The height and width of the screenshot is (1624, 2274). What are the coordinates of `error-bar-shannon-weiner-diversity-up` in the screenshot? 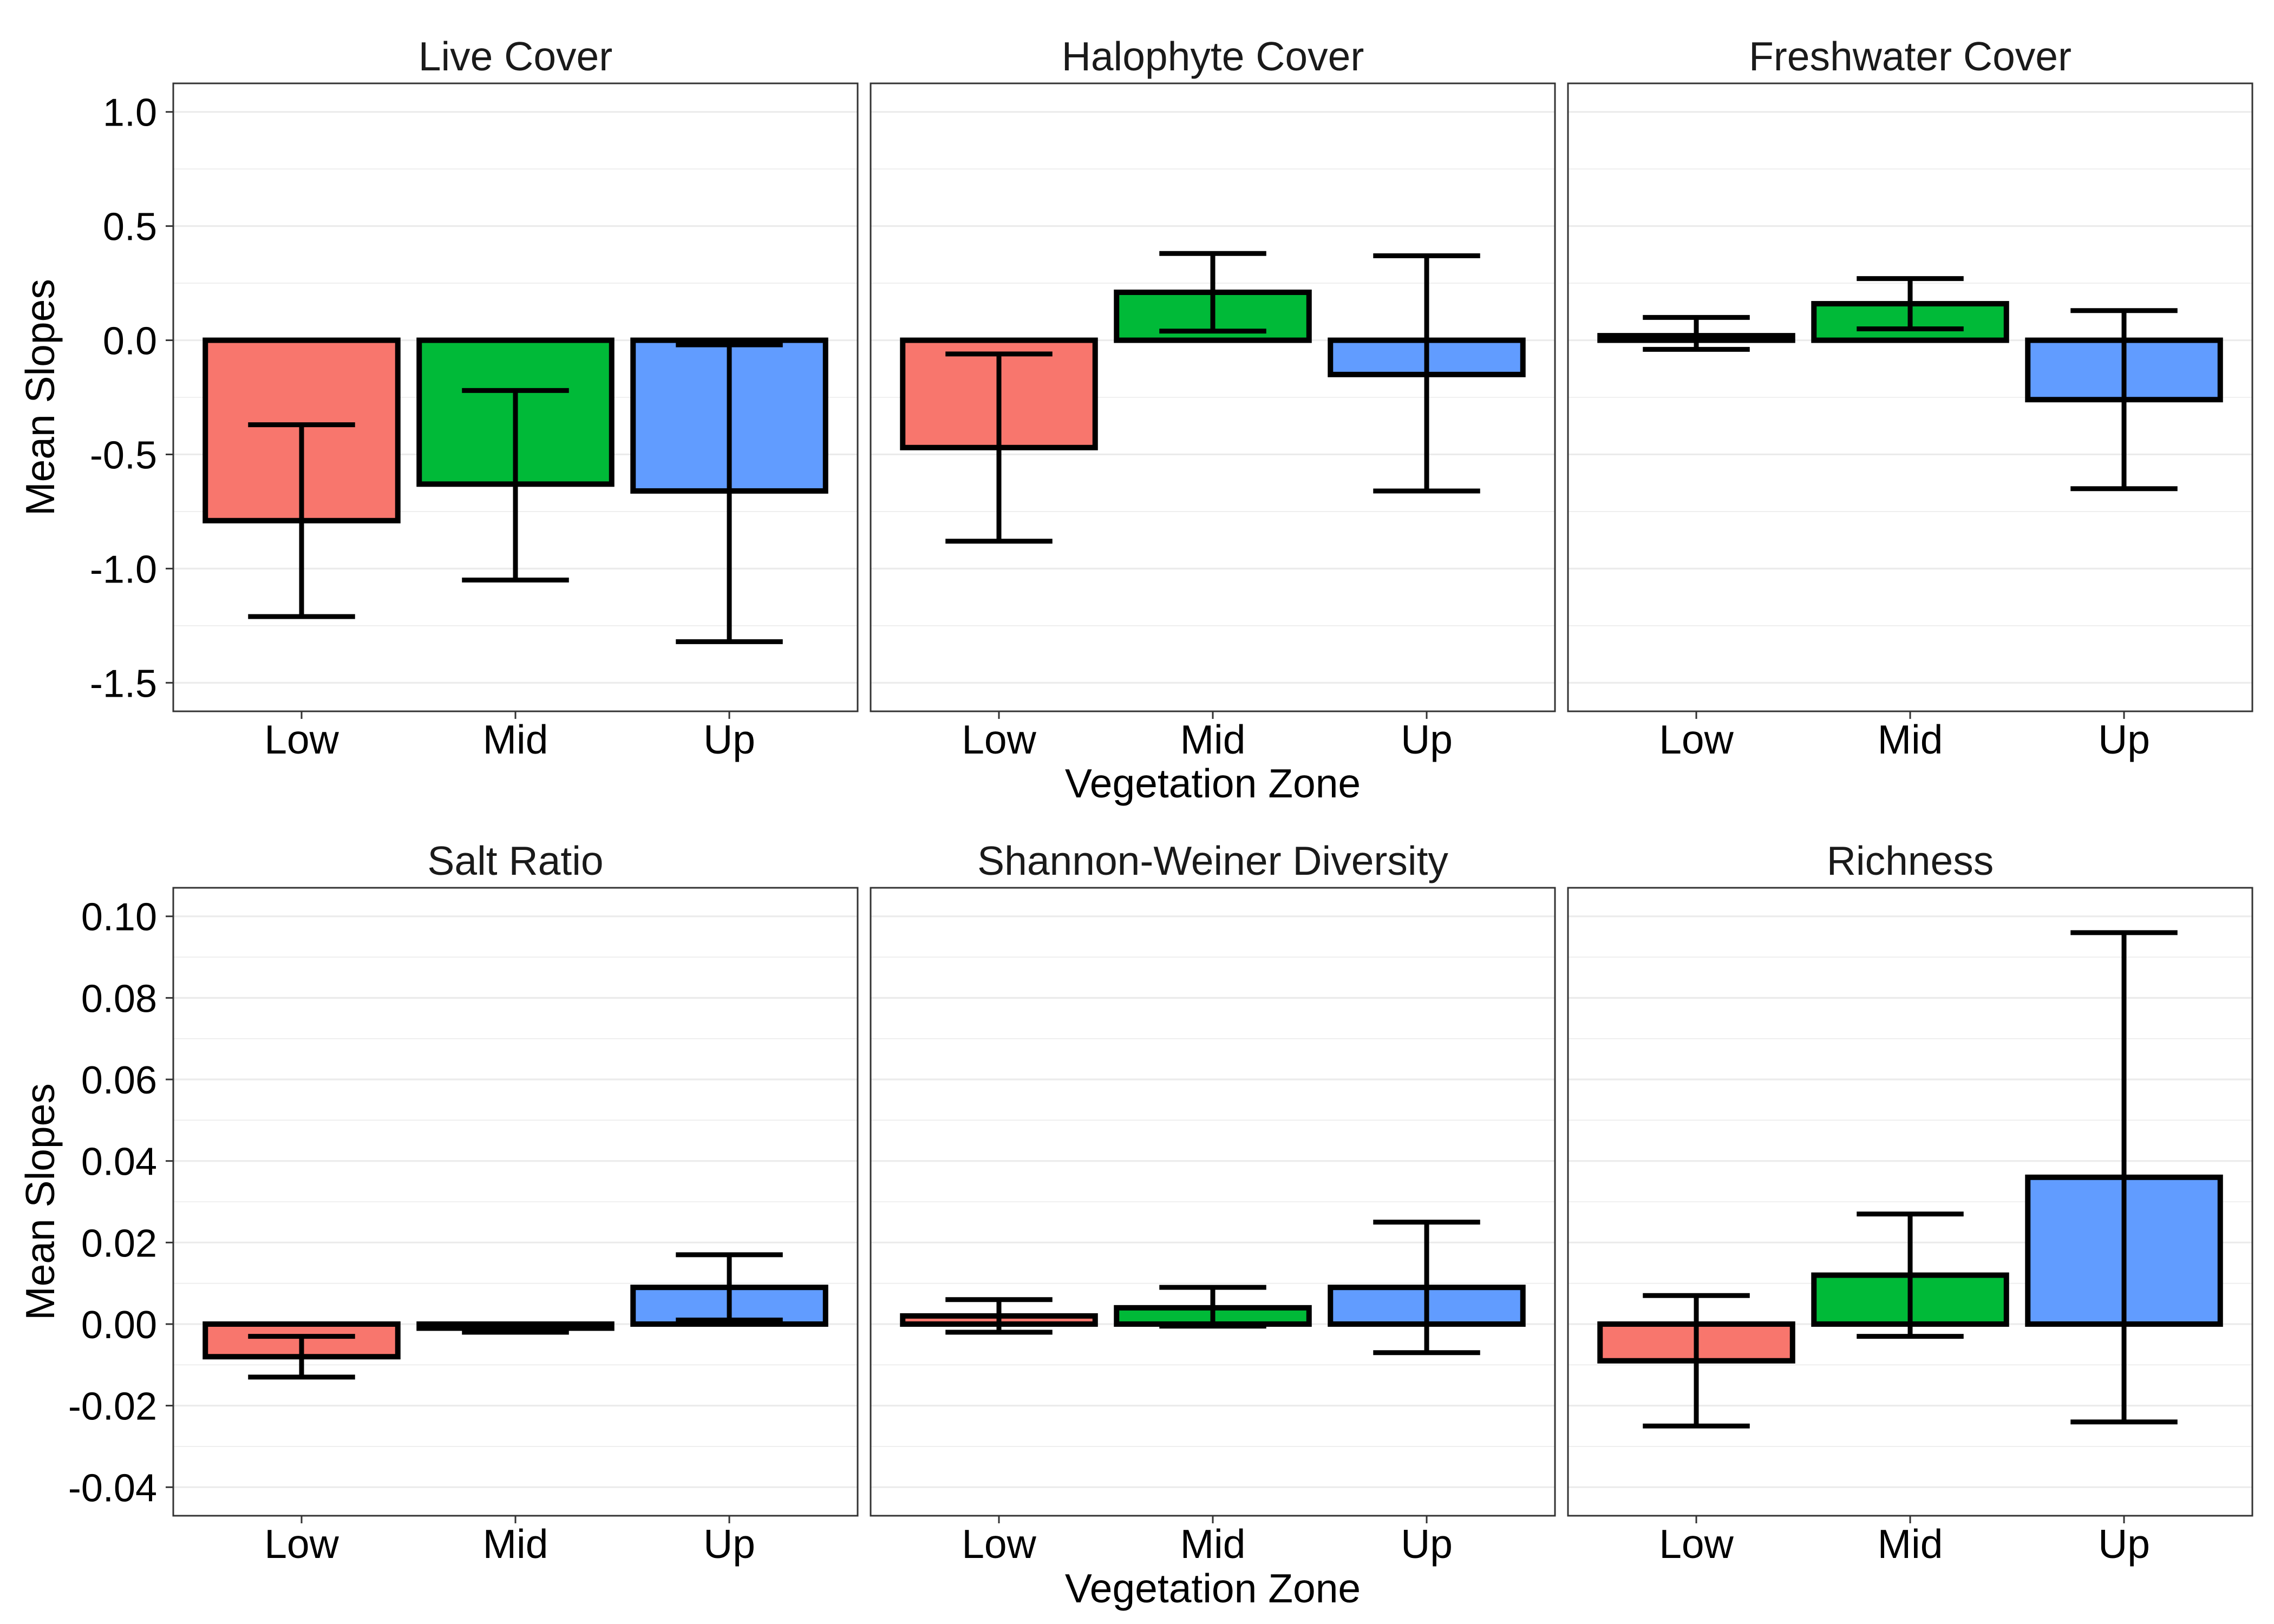 It's located at (1427, 1287).